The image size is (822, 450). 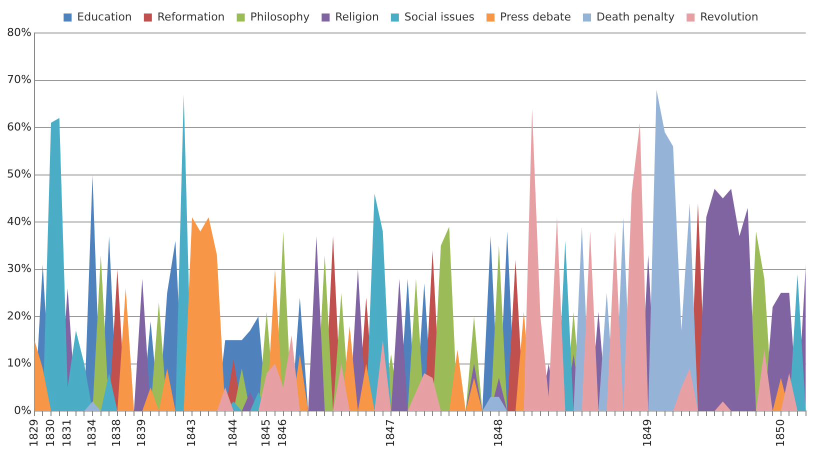 I want to click on x-tick-label: 1843, so click(x=191, y=433).